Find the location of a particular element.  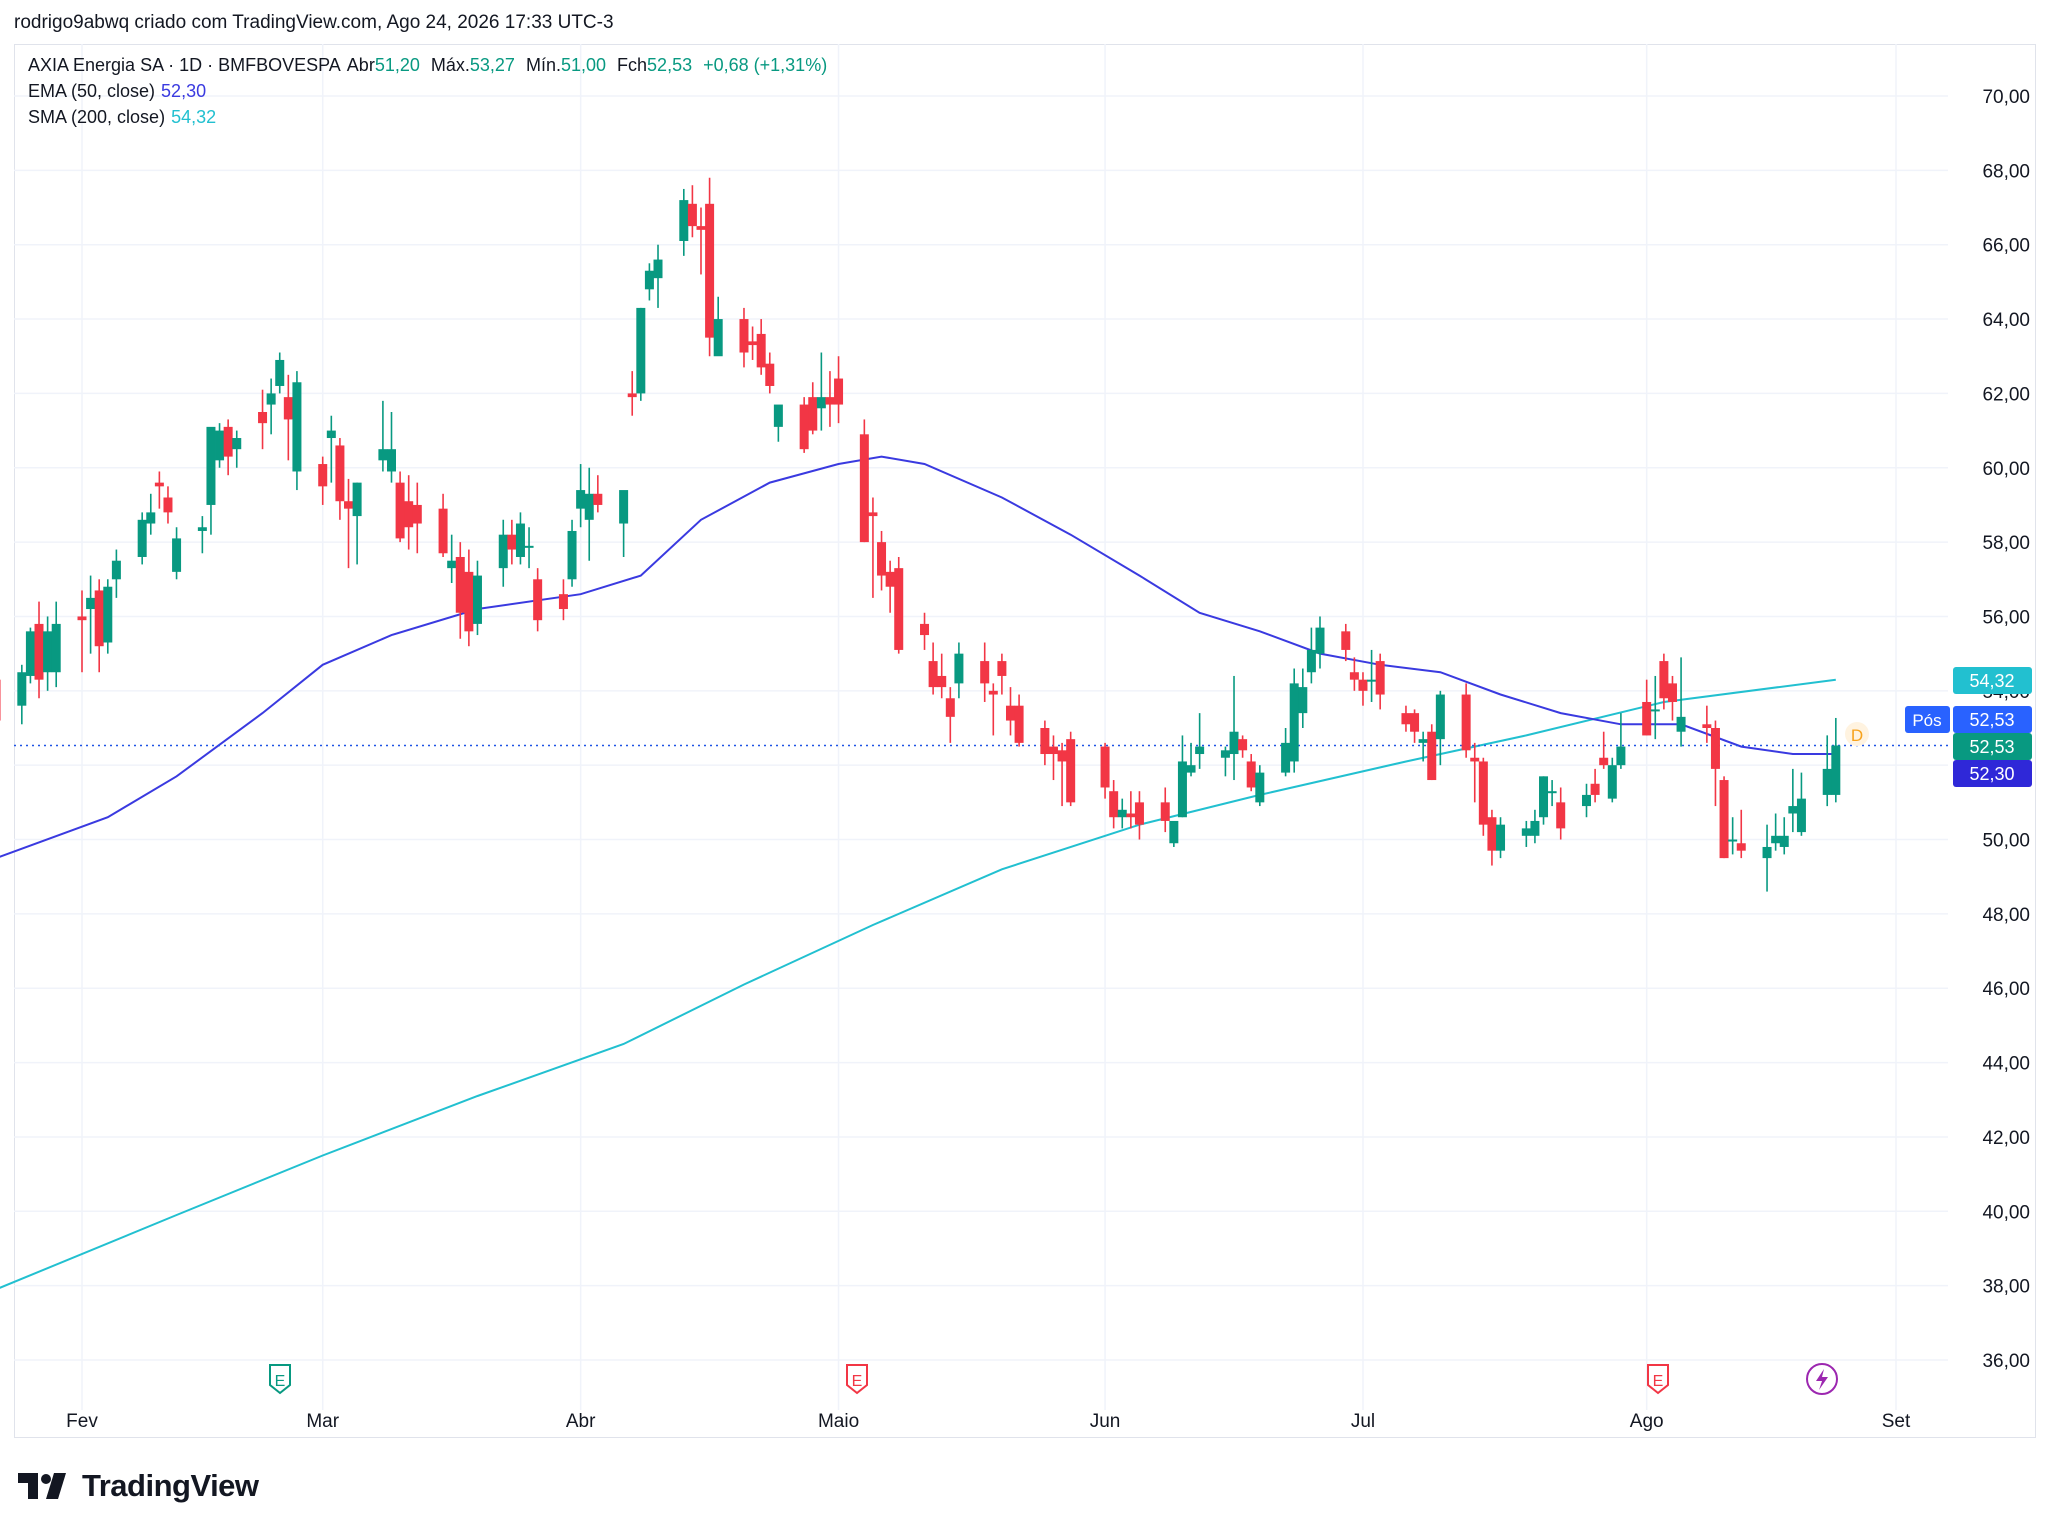

legend-ema: EMA (50, close) 52,30 is located at coordinates (120, 91).